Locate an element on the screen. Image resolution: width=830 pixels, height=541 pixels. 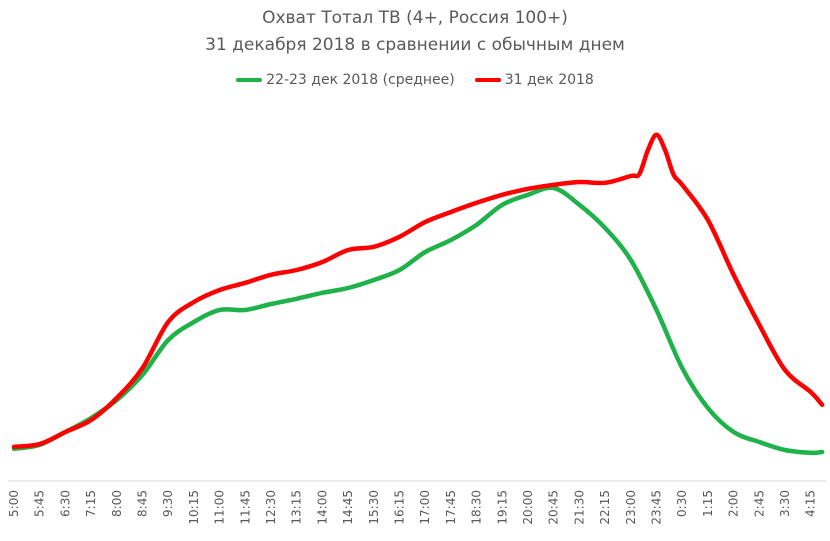
legend: 22-23 дек 2018 (среднее) 31 дек 2018 is located at coordinates (415, 80).